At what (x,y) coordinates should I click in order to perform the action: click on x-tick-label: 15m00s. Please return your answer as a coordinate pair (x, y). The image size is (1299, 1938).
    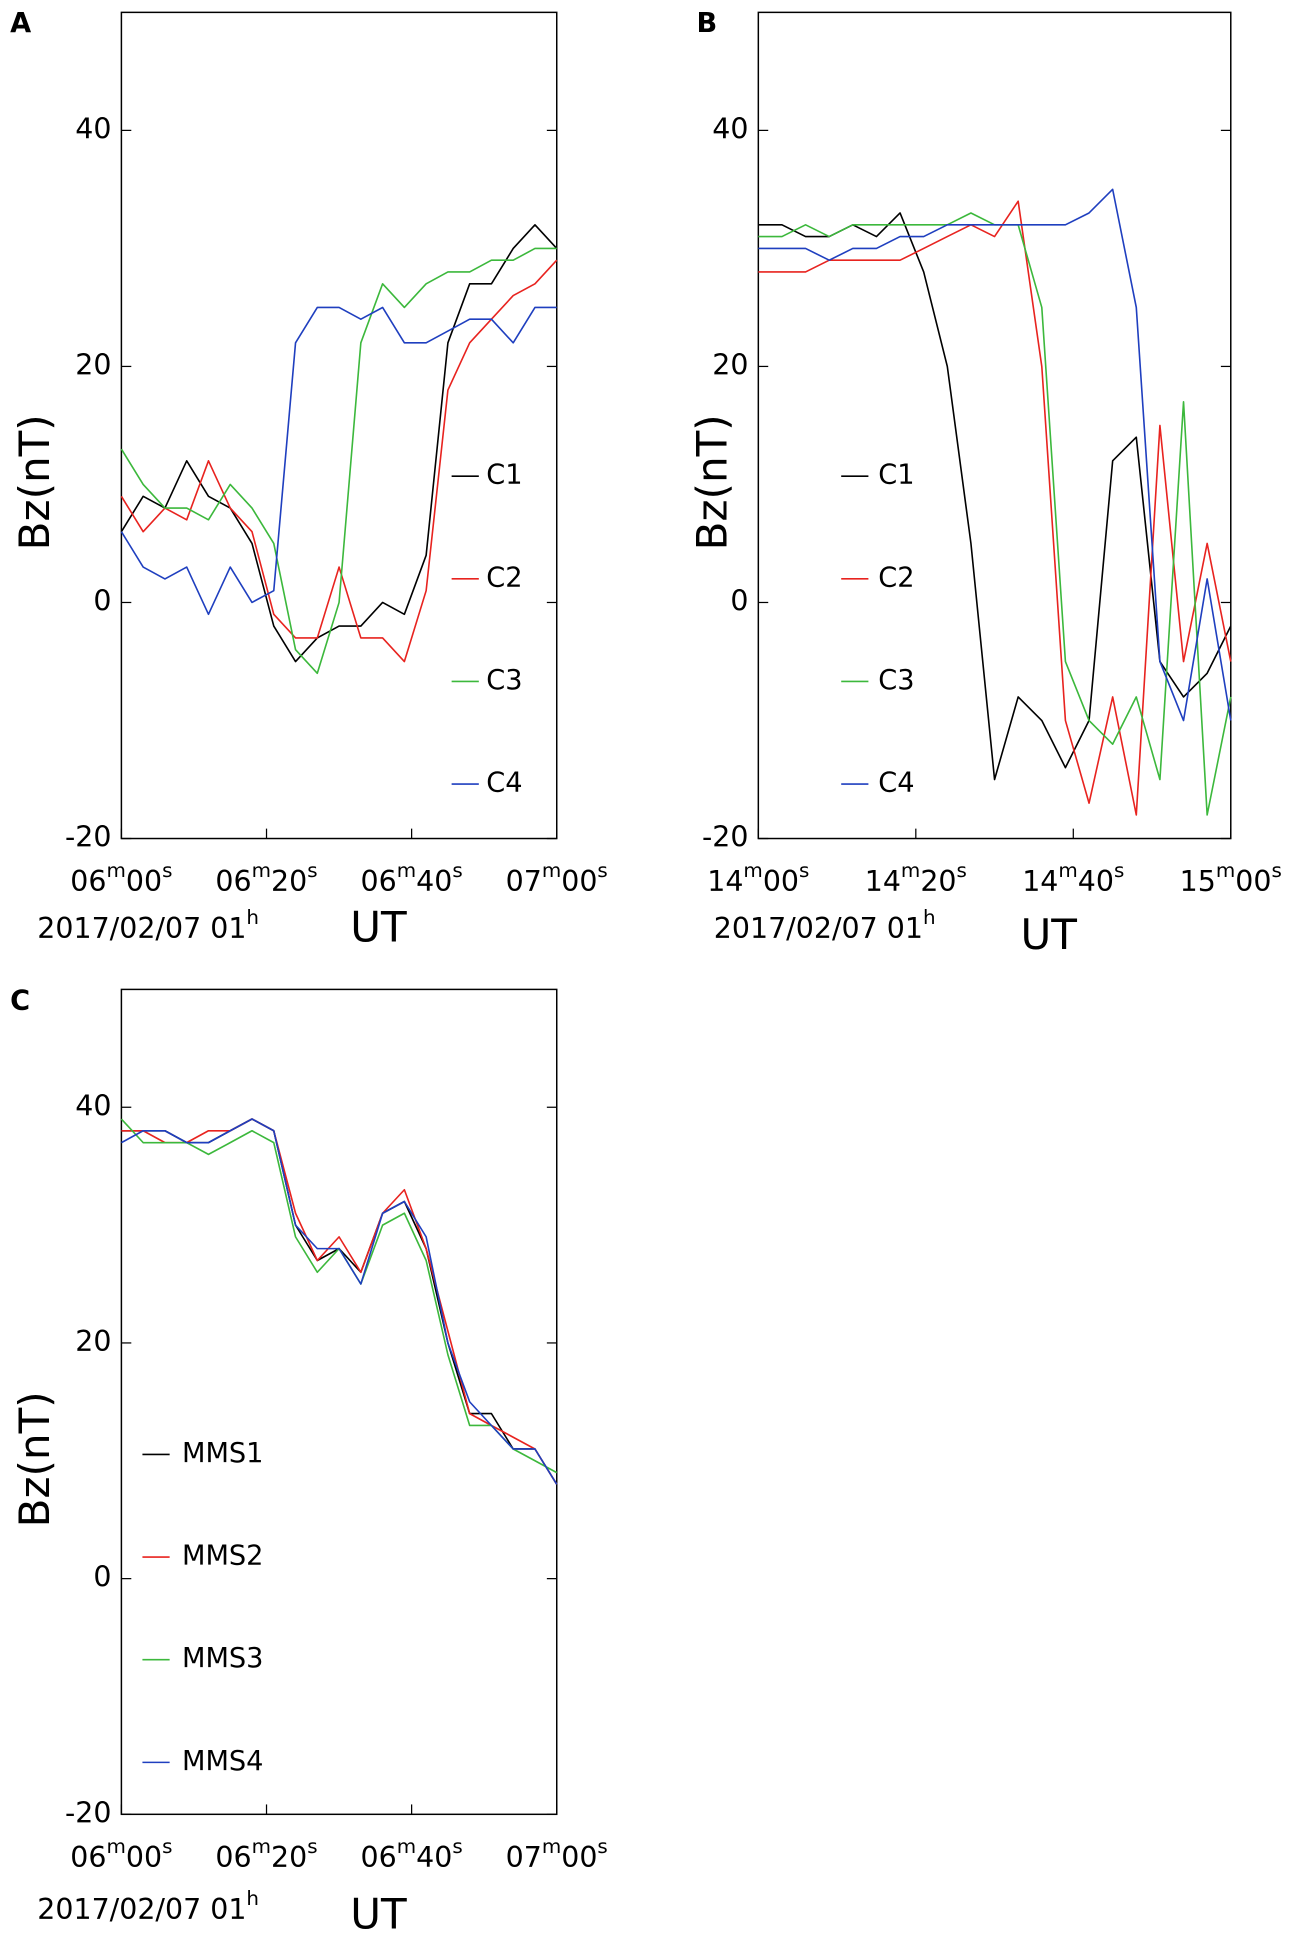
    Looking at the image, I should click on (1231, 878).